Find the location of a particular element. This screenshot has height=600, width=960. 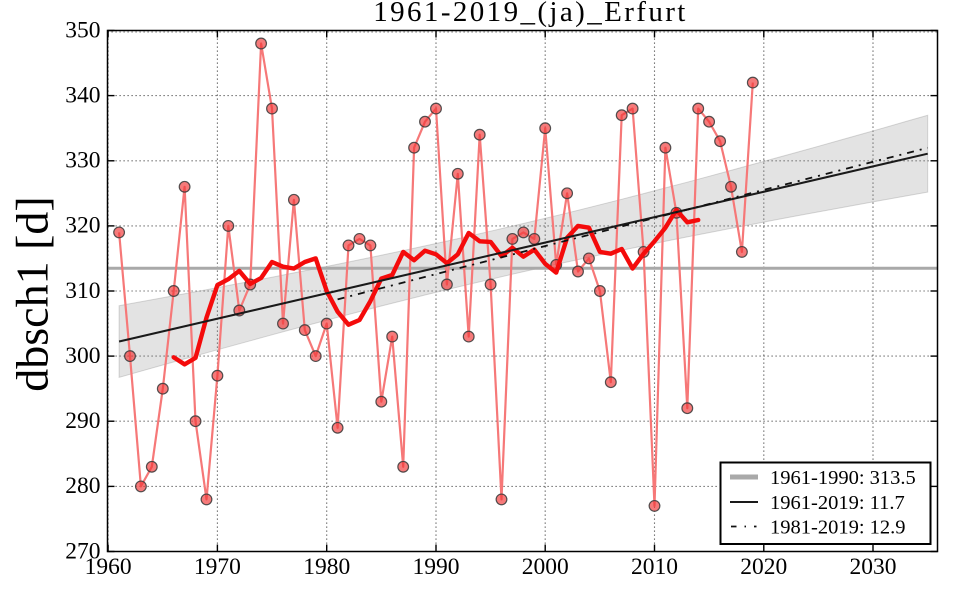

svg-text: 330 is located at coordinates (82, 161).